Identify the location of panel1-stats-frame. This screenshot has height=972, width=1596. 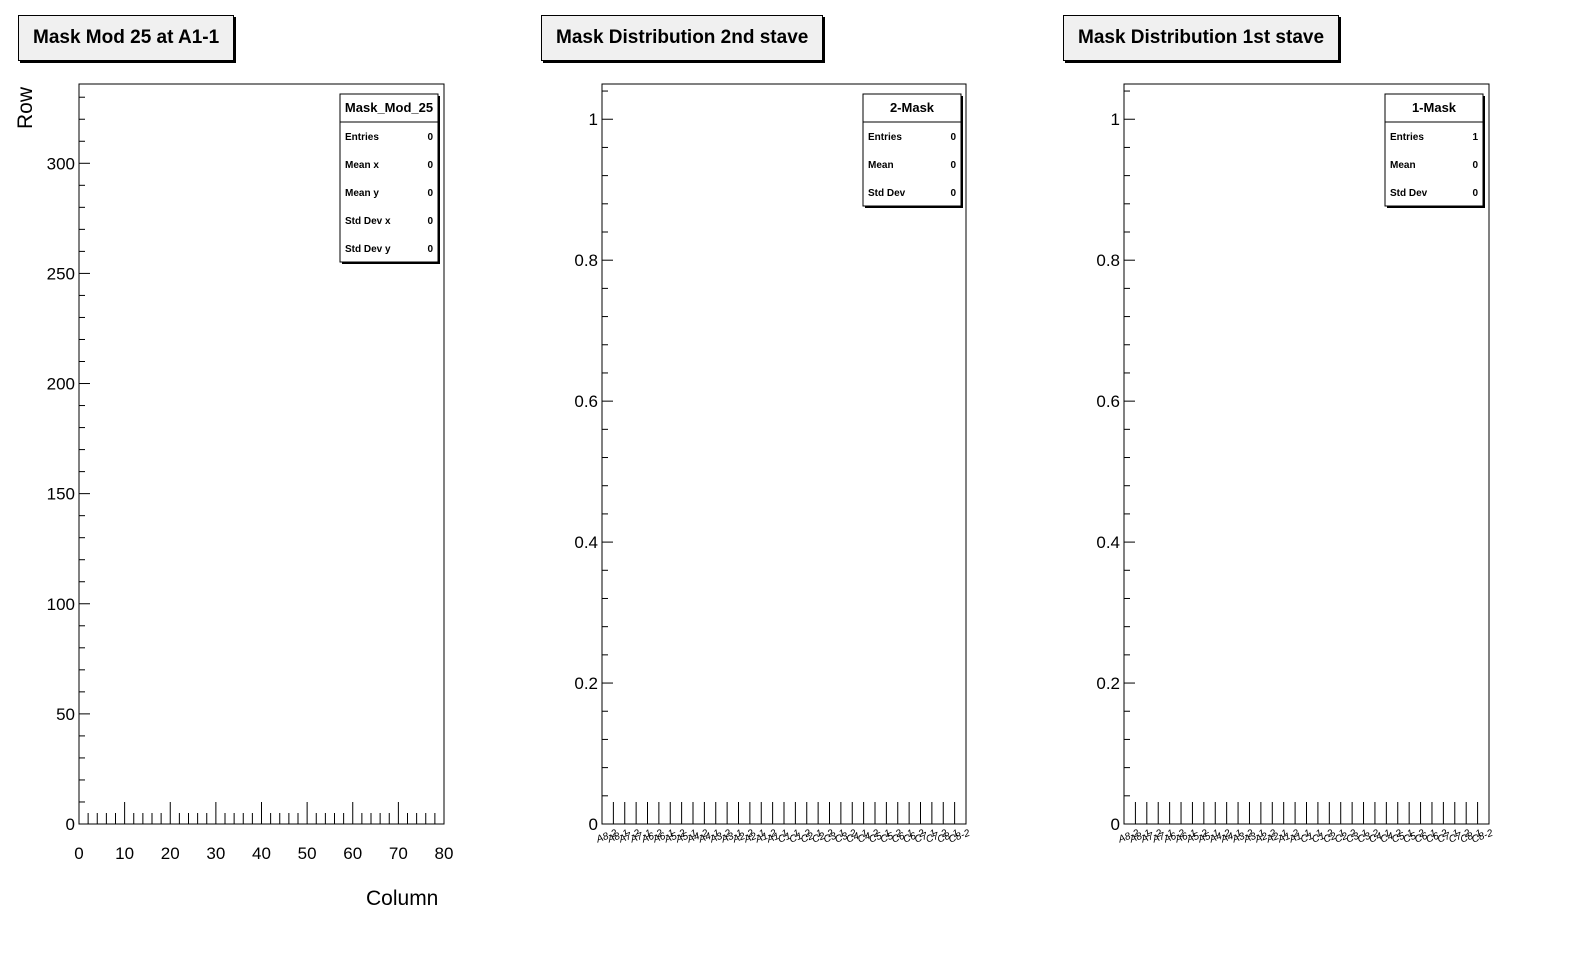
(389, 178).